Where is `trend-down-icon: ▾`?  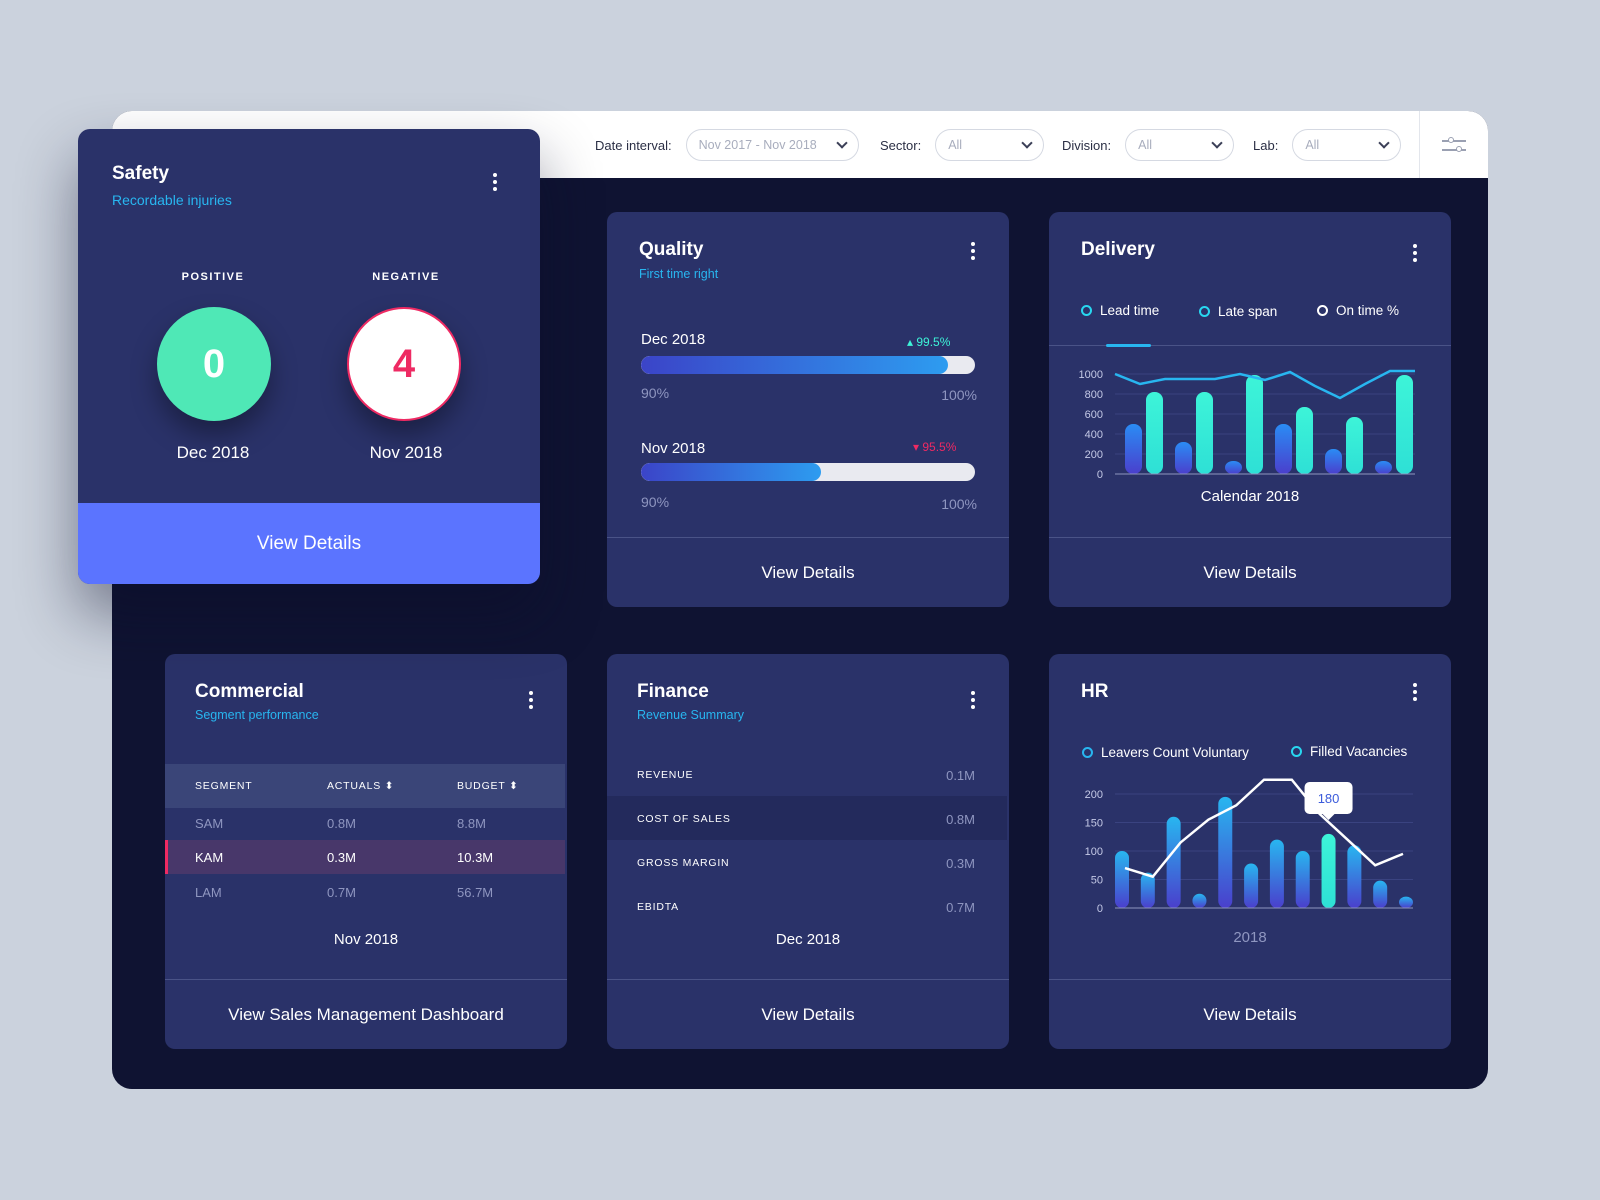
trend-down-icon: ▾ is located at coordinates (918, 447).